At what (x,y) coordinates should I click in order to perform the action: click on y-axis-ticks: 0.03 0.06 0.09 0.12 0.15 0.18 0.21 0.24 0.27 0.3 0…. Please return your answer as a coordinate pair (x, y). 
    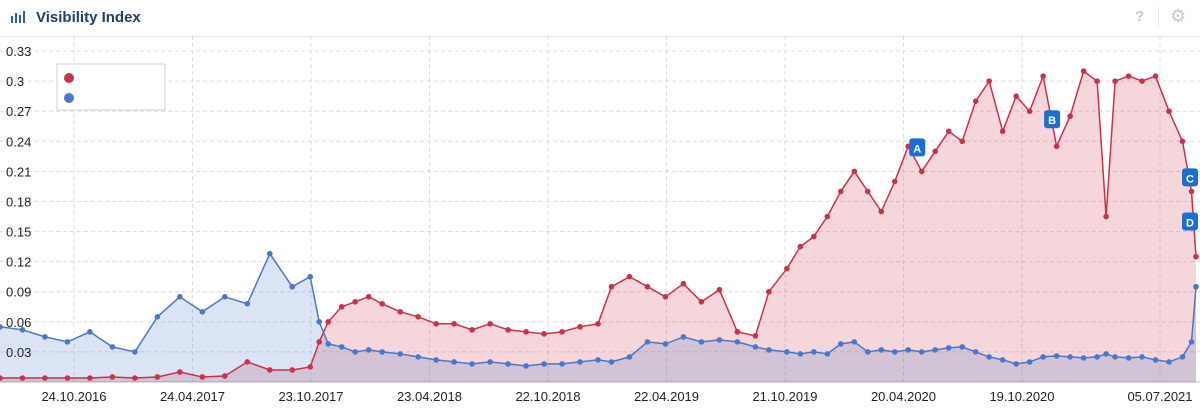
    Looking at the image, I should click on (18, 202).